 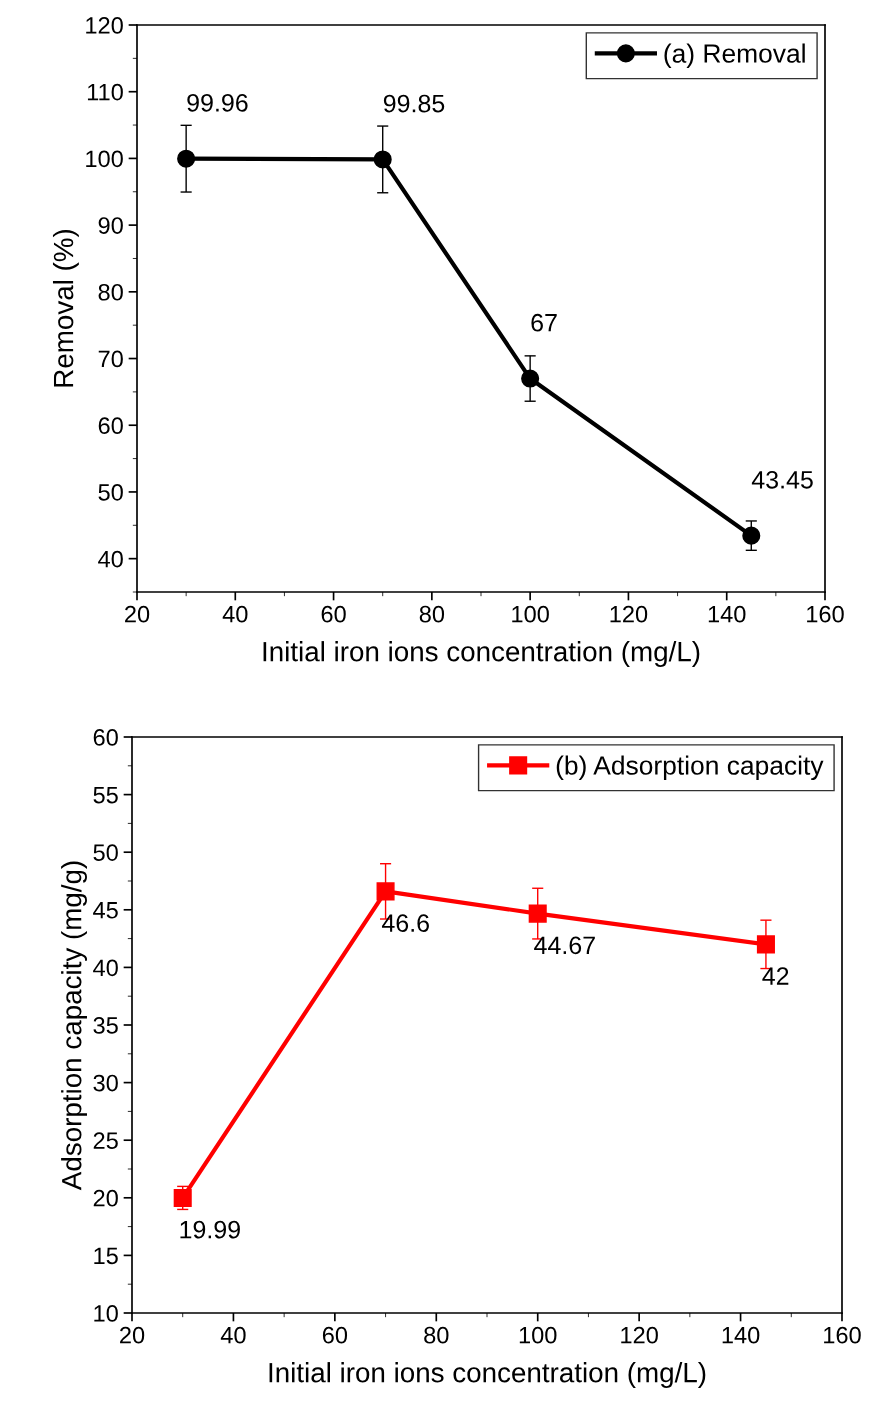 What do you see at coordinates (405, 923) in the screenshot?
I see `data-label: 46.6` at bounding box center [405, 923].